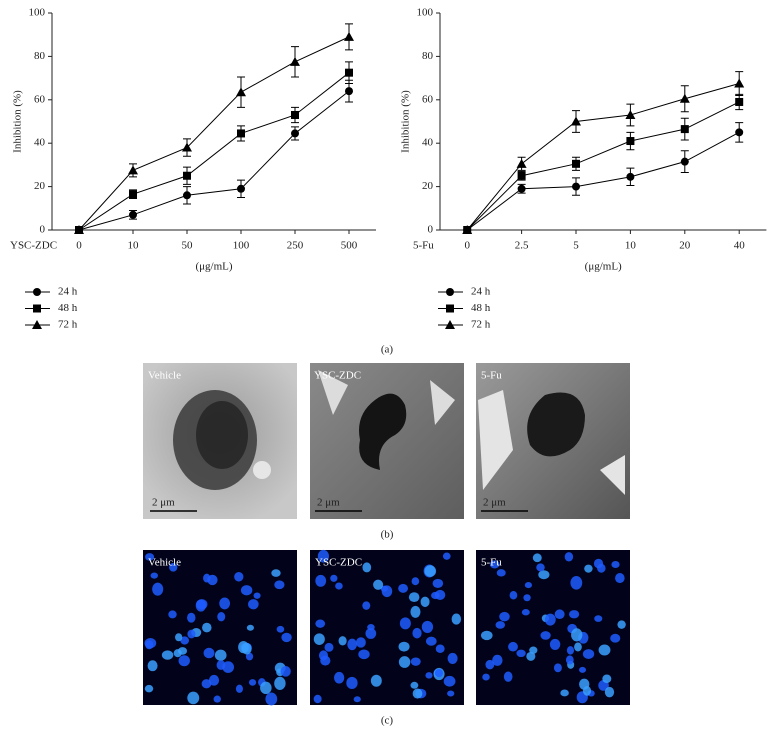 The width and height of the screenshot is (774, 736). Describe the element at coordinates (481, 325) in the screenshot. I see `legend-label: 72 h` at that location.